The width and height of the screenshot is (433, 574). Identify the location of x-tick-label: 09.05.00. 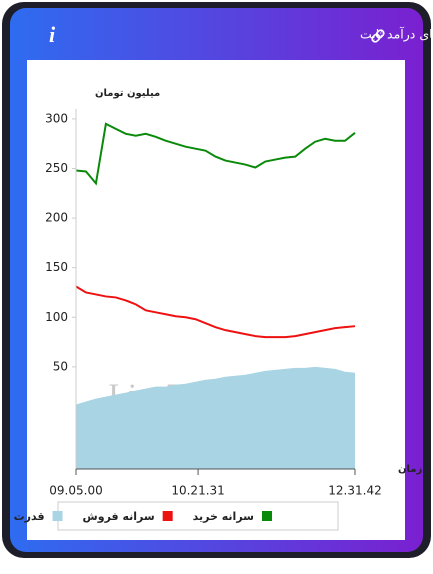
(75, 491).